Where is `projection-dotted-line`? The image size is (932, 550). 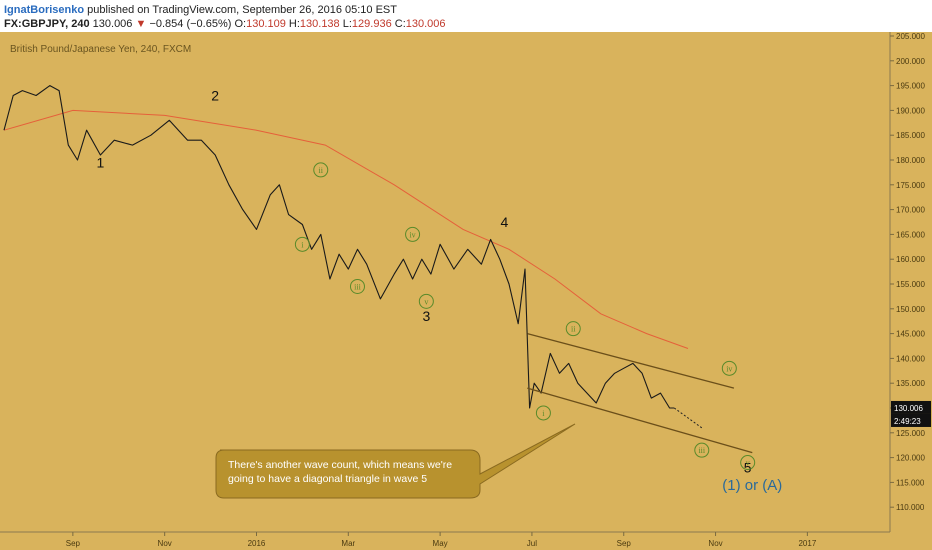 projection-dotted-line is located at coordinates (688, 418).